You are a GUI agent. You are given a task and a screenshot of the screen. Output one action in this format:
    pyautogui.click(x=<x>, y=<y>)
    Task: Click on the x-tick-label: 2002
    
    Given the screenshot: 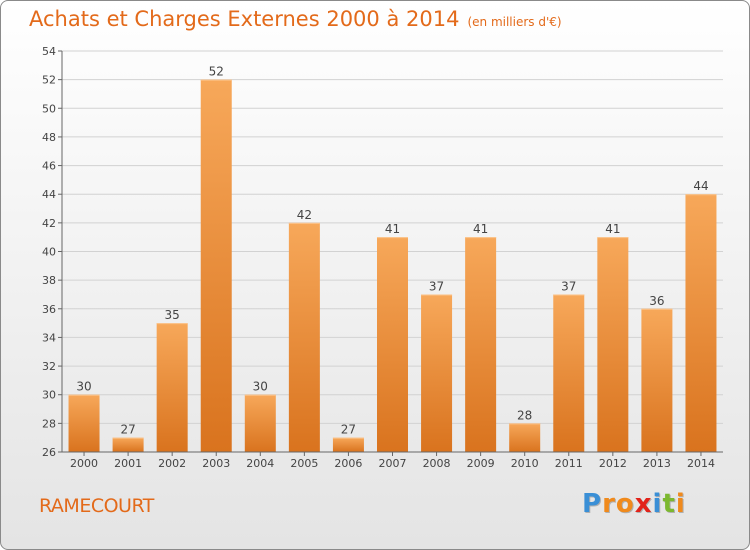 What is the action you would take?
    pyautogui.click(x=172, y=463)
    